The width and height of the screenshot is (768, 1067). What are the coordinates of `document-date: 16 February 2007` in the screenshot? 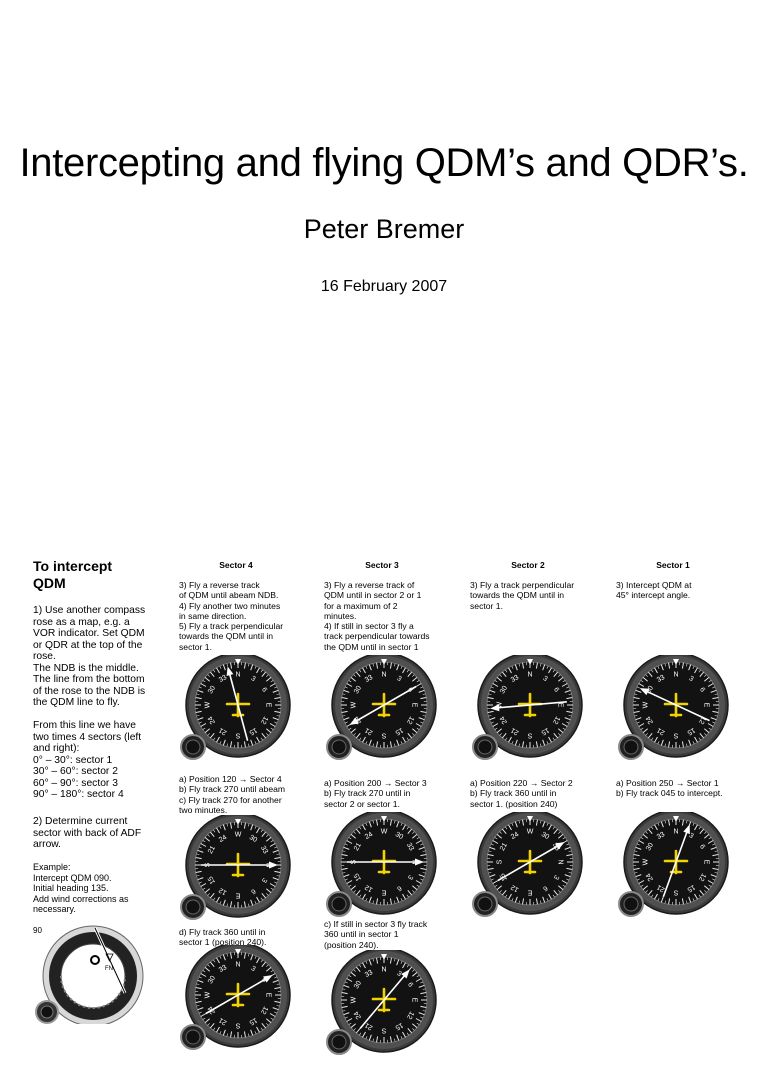 It's located at (384, 287).